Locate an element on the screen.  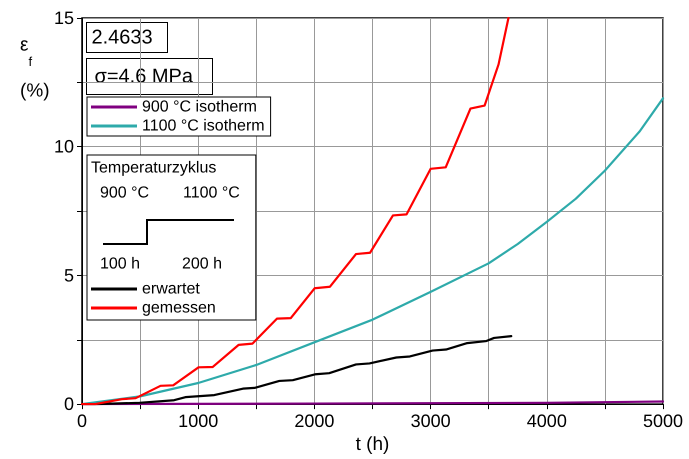
y-tick-label: 5 is located at coordinates (69, 275).